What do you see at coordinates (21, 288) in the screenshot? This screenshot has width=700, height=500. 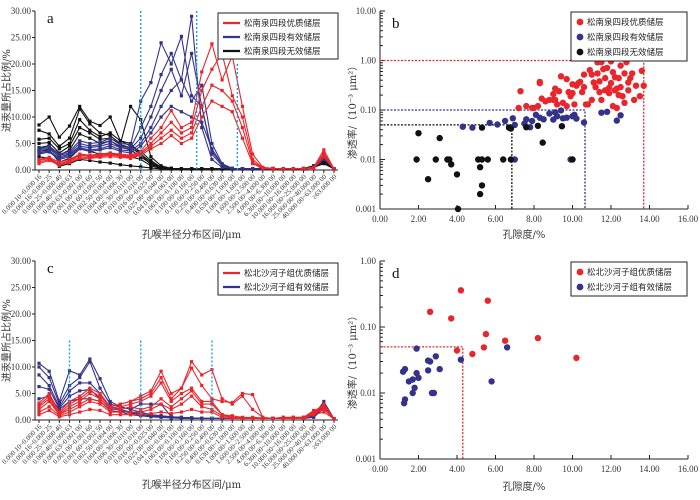 I see `y-tick-label: 25.00` at bounding box center [21, 288].